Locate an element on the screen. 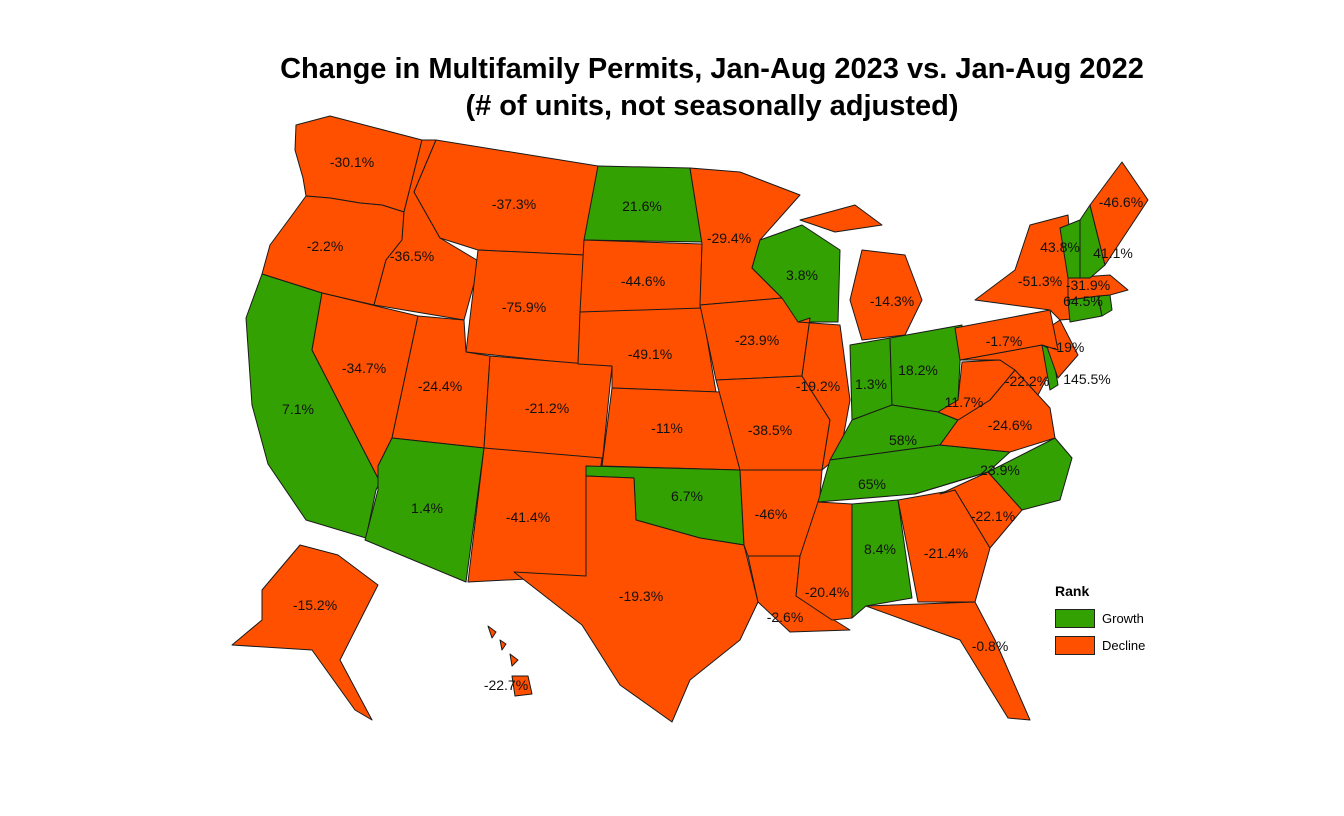  state-label-nc: 23.9% is located at coordinates (1000, 470).